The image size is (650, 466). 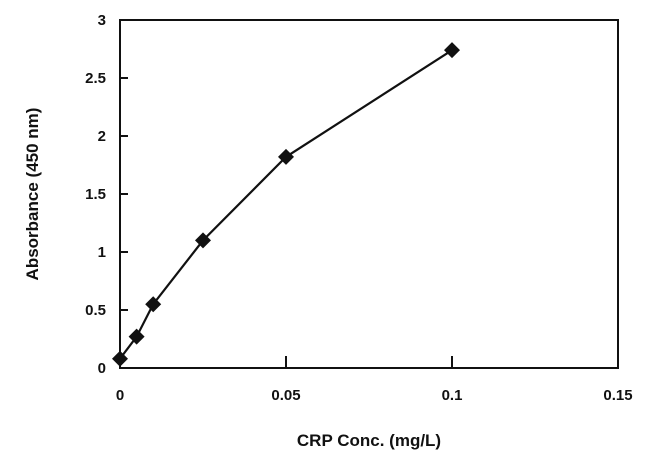 I want to click on y-tick-label: 1.5, so click(x=95, y=194).